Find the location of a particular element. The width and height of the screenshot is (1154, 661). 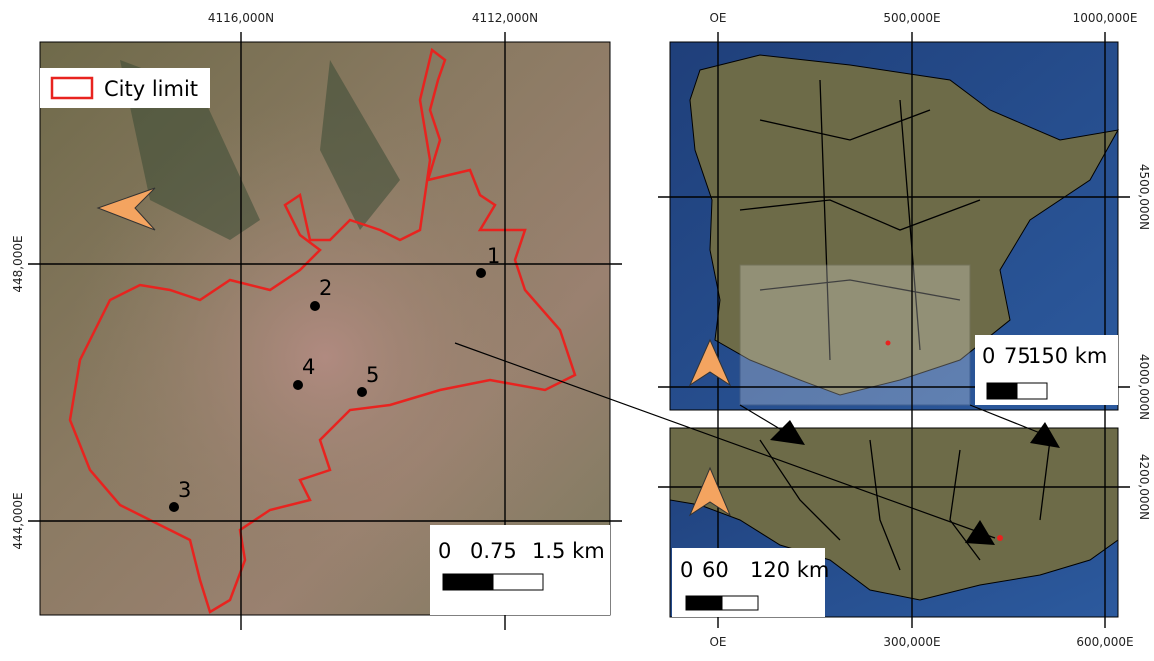

point-label: 3 is located at coordinates (184, 490).